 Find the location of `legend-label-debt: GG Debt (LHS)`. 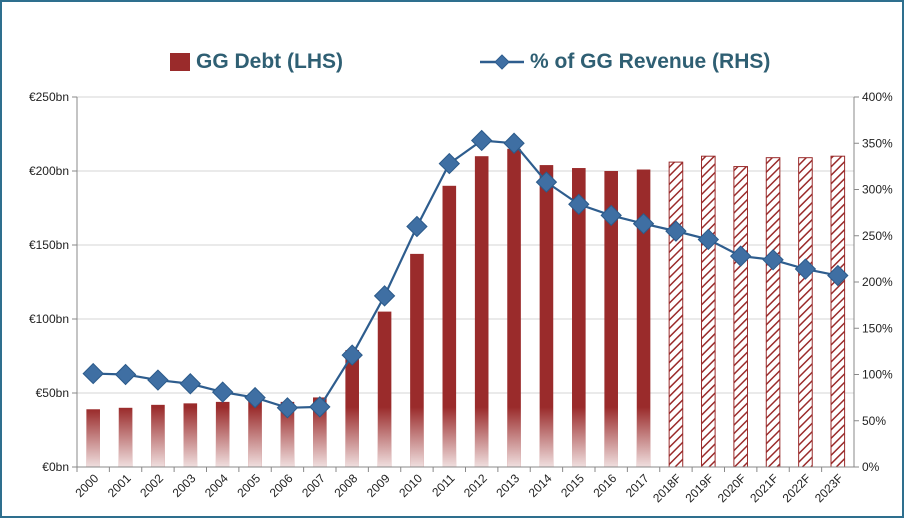

legend-label-debt: GG Debt (LHS) is located at coordinates (269, 61).